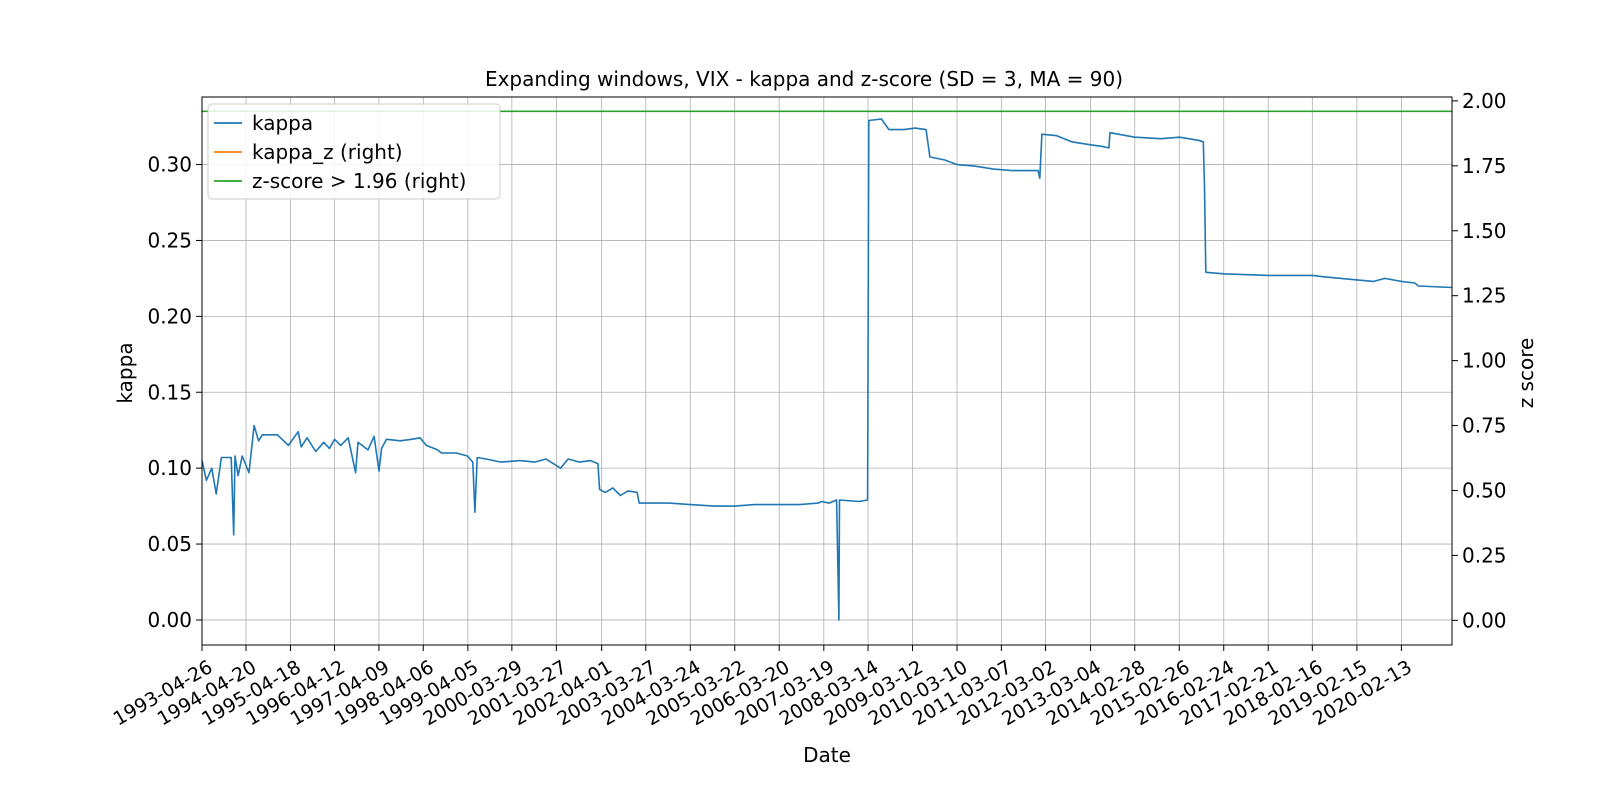 Image resolution: width=1600 pixels, height=800 pixels. What do you see at coordinates (1484, 620) in the screenshot?
I see `y2-tick-label: 0.00` at bounding box center [1484, 620].